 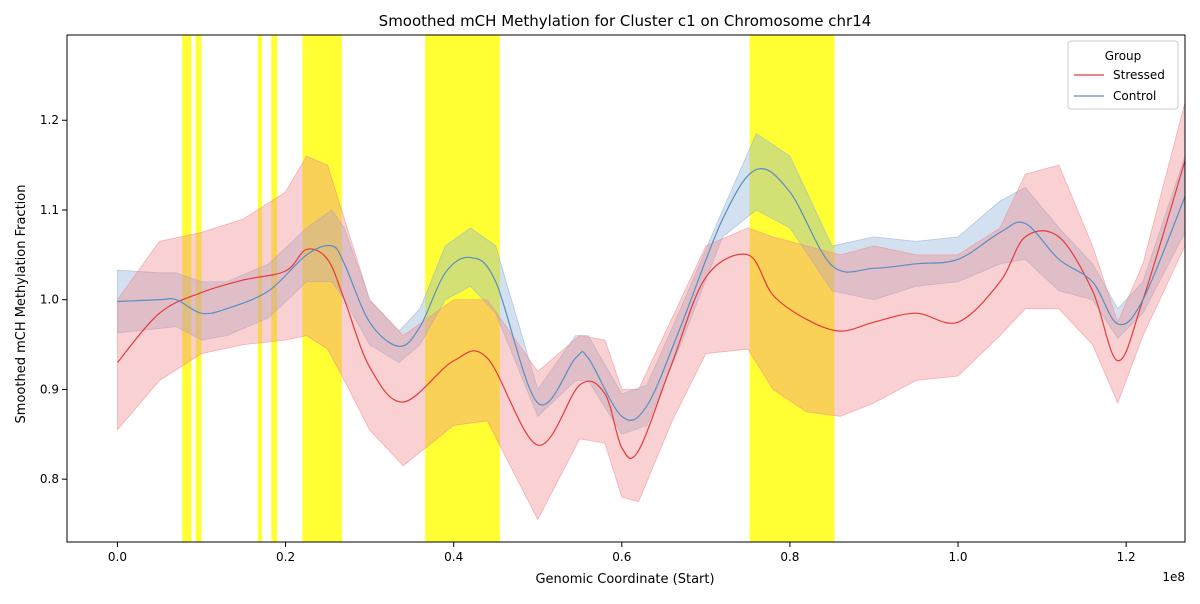 I want to click on x-tick-label: 0.8, so click(x=789, y=557).